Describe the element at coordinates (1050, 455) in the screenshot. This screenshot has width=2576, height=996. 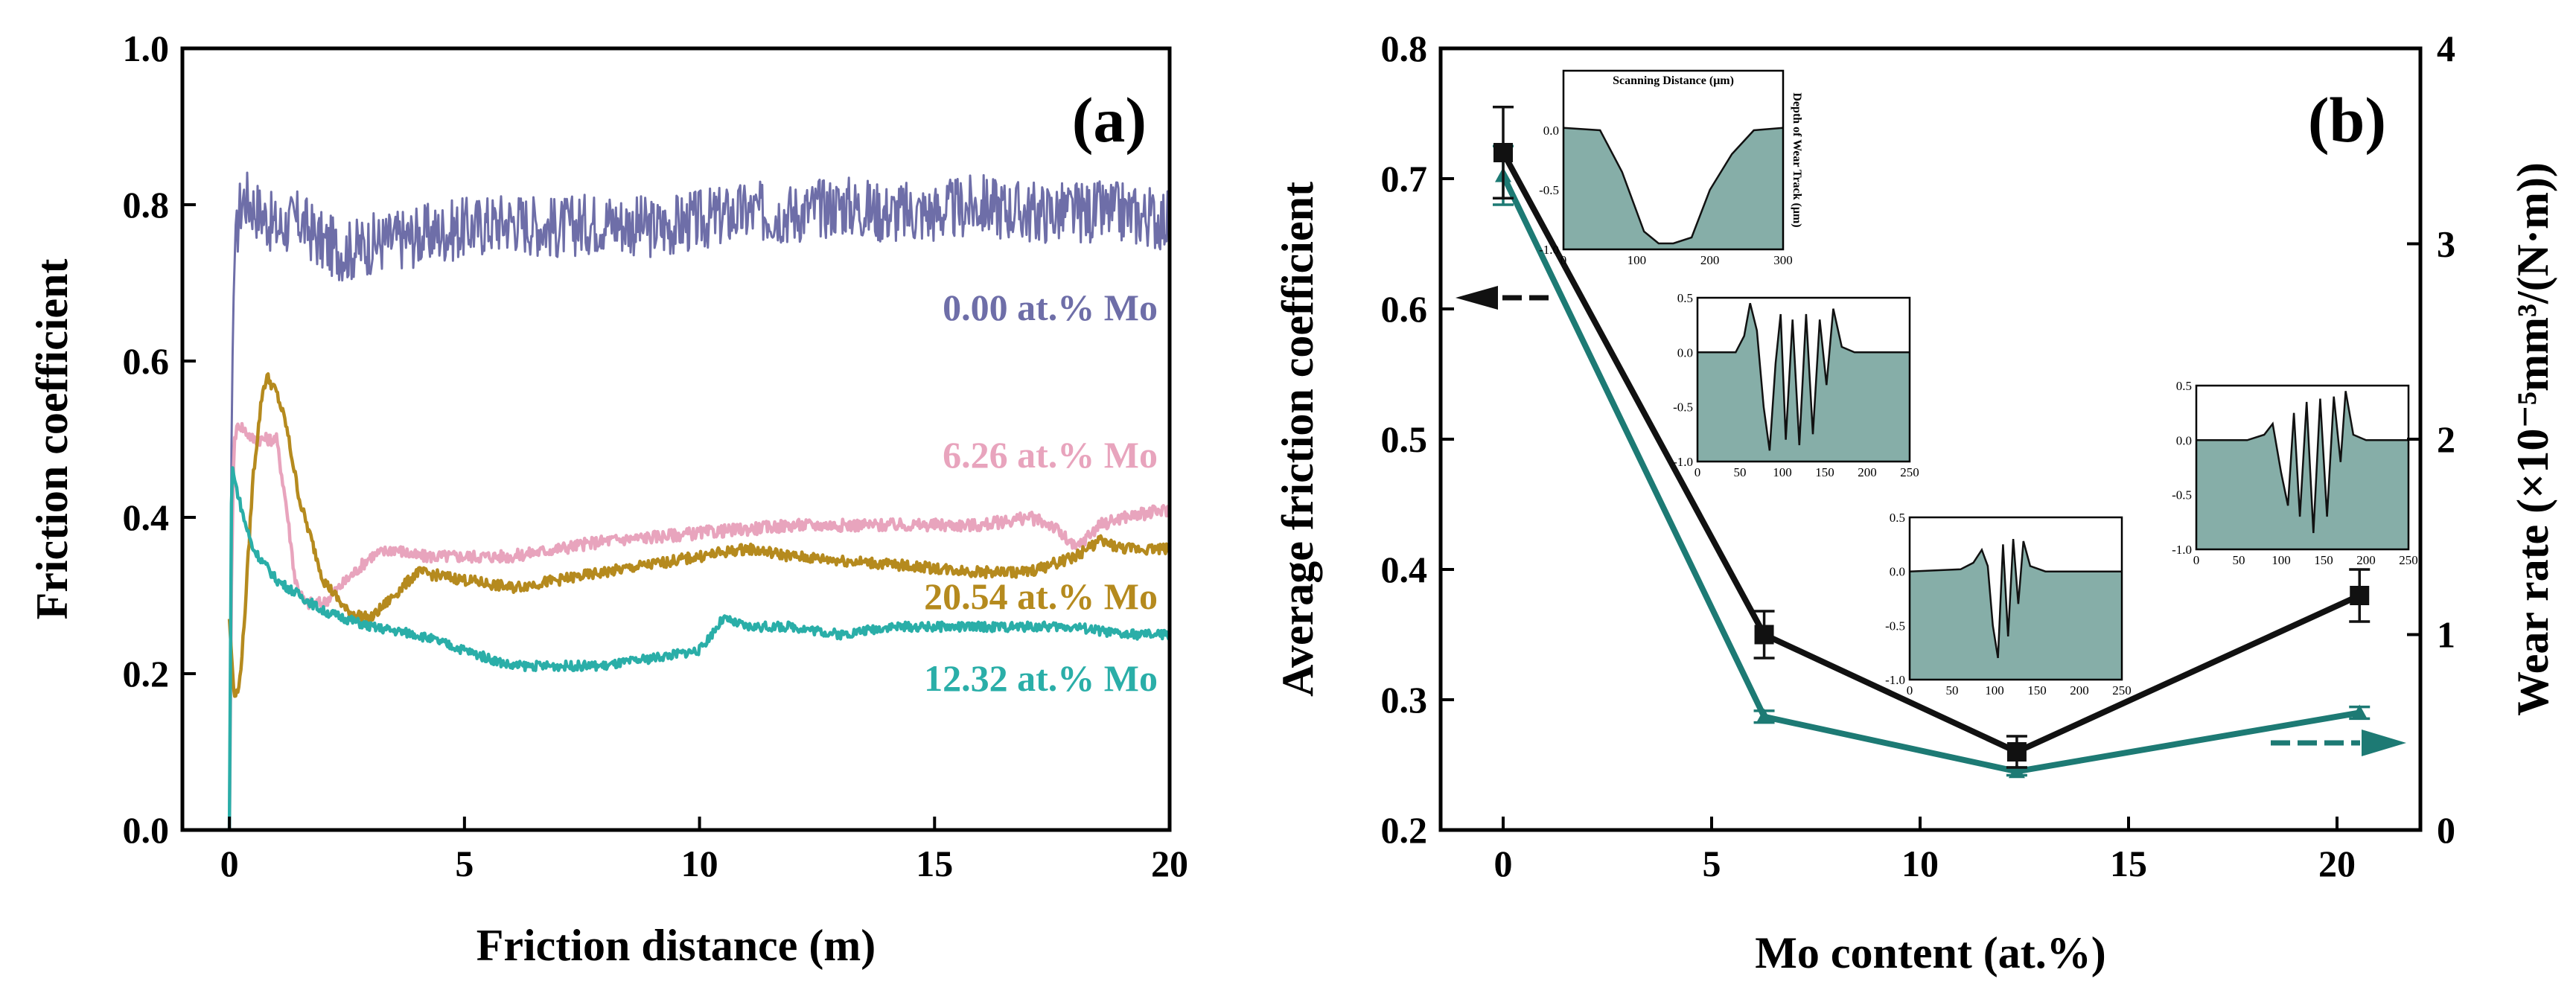
I see `series-label-6-26: 6.26 at.% Mo` at that location.